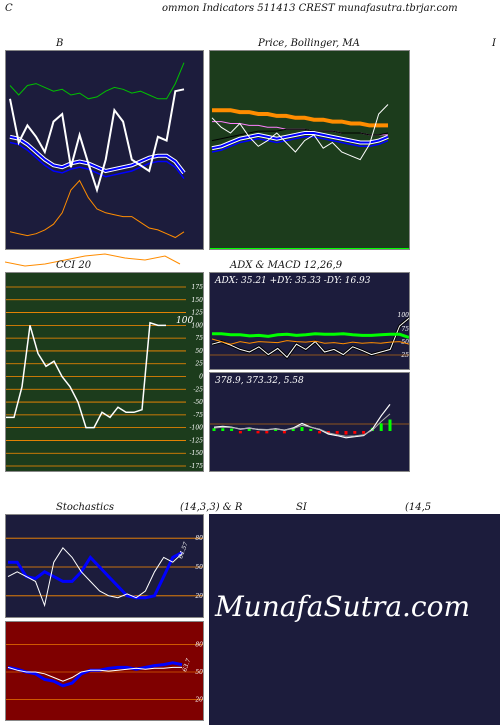  I want to click on cci-tick-label: 75, so click(199, 338).